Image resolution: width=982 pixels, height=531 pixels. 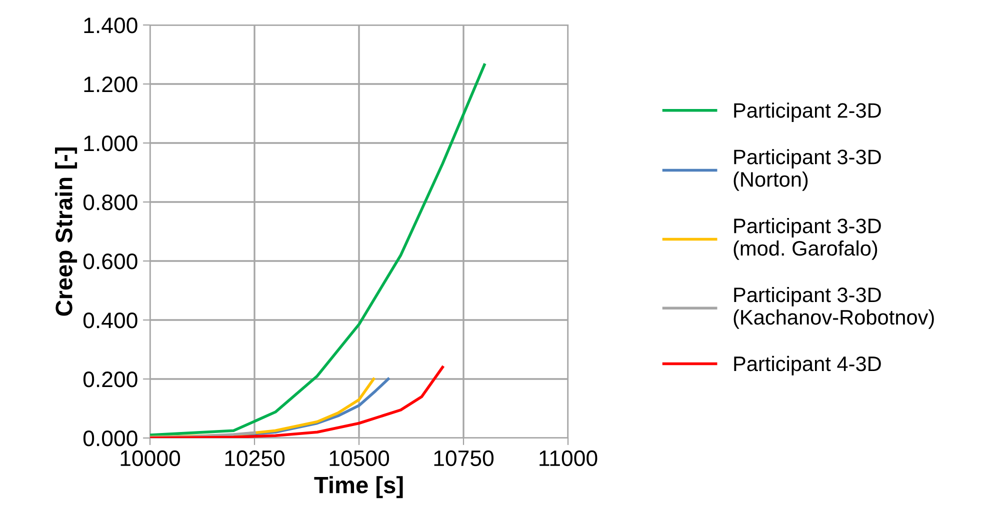 I want to click on y-tick-label: 0.400, so click(x=110, y=320).